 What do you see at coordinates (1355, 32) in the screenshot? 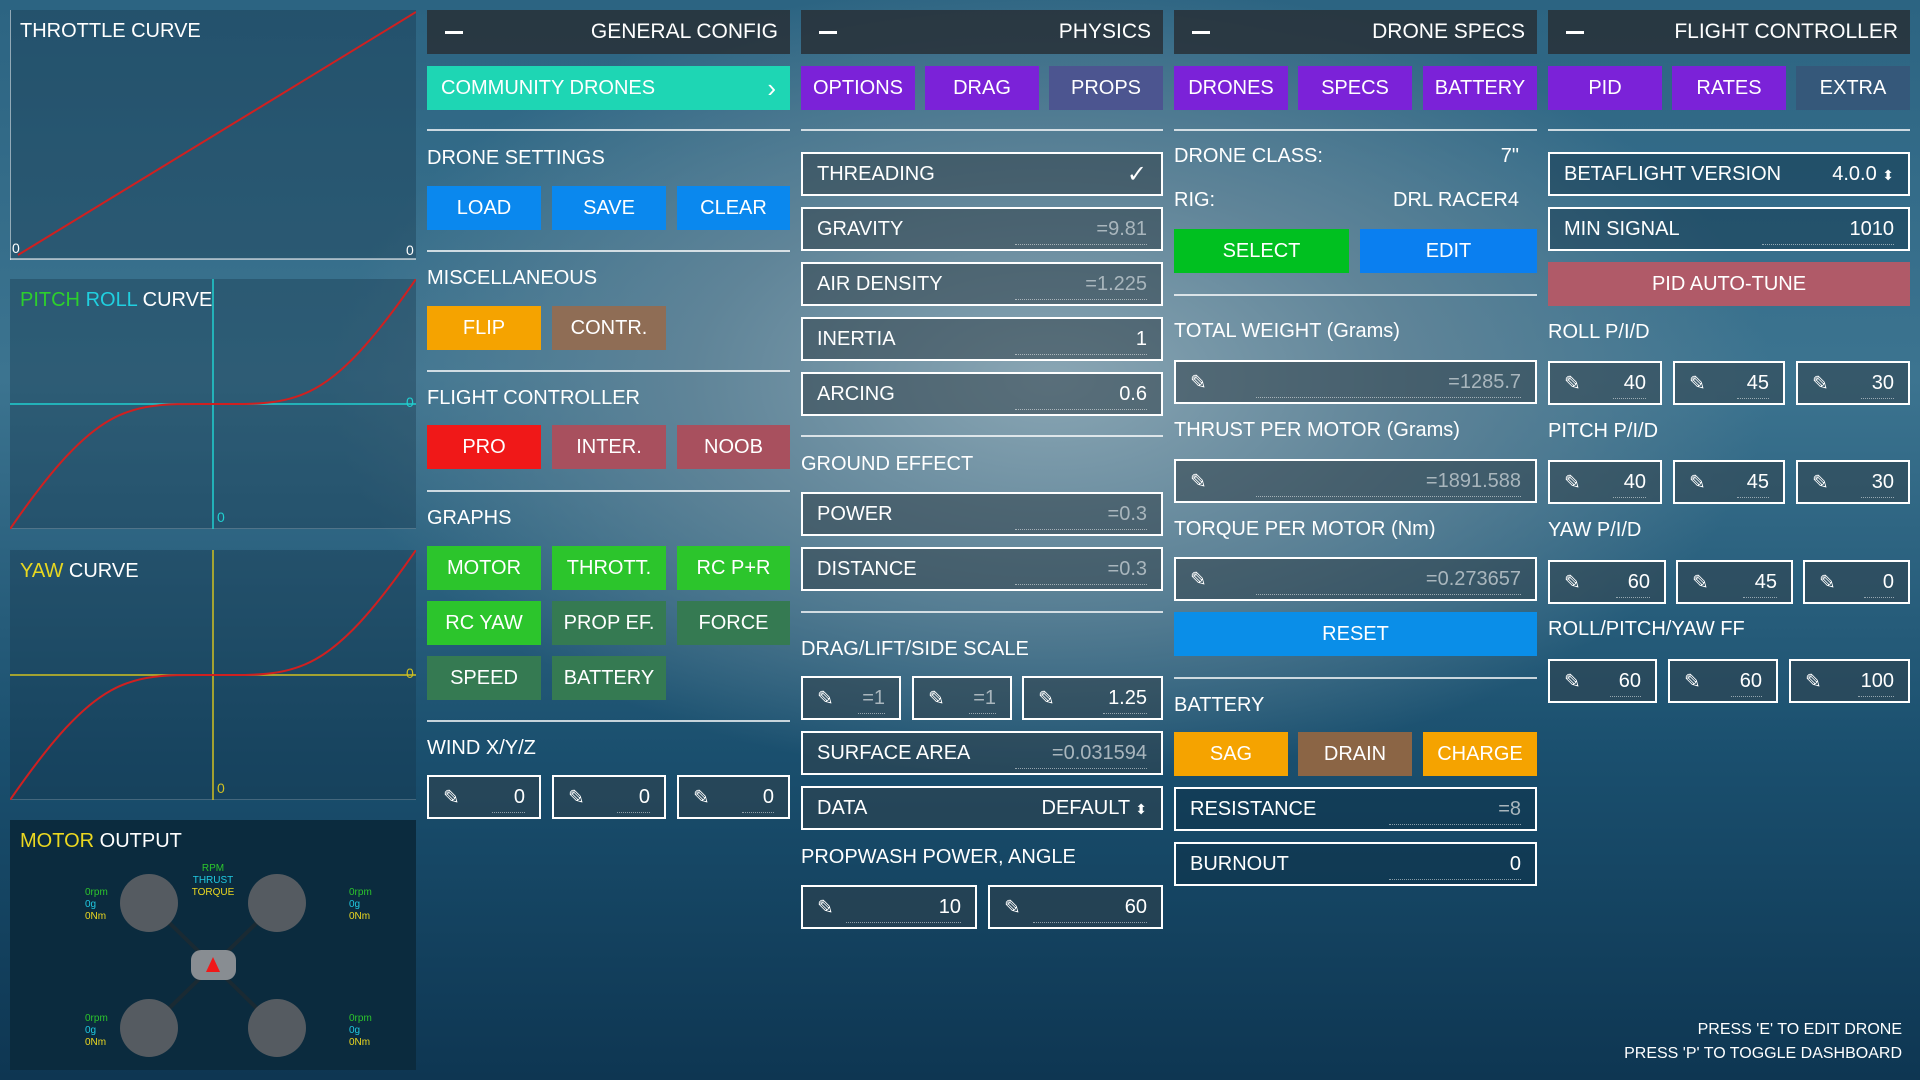
I see `drone-specs-header: DRONE SPECS` at bounding box center [1355, 32].